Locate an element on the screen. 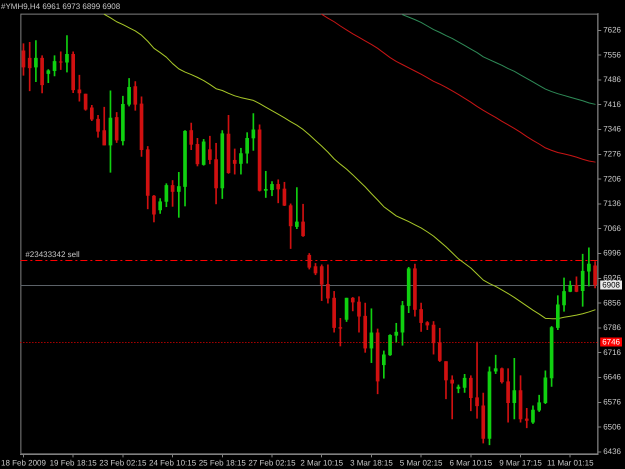 The height and width of the screenshot is (469, 625). x-tick-label: 18 Feb 2009 is located at coordinates (23, 463).